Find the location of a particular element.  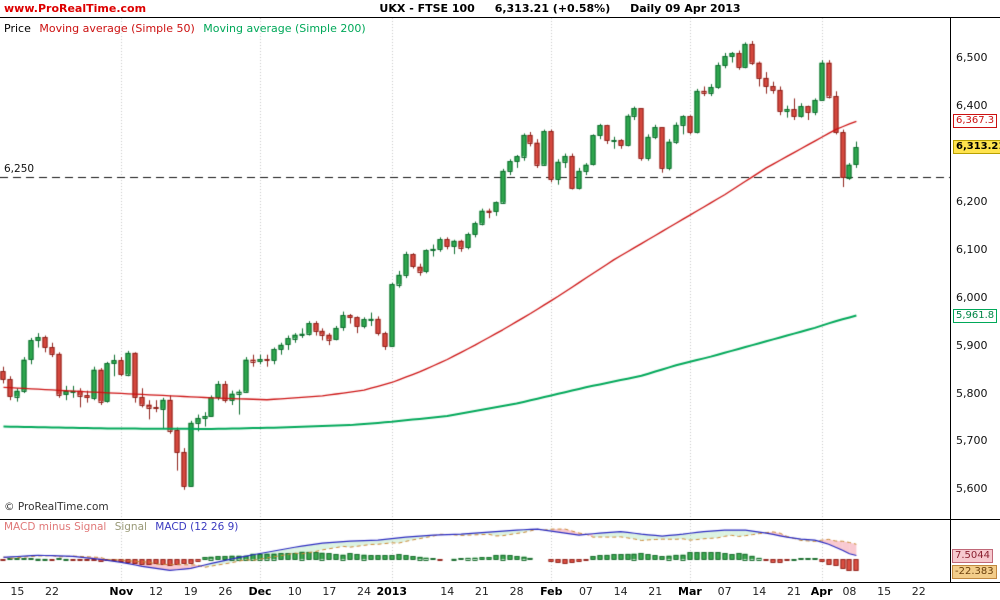

legend-price: Price is located at coordinates (17, 28).